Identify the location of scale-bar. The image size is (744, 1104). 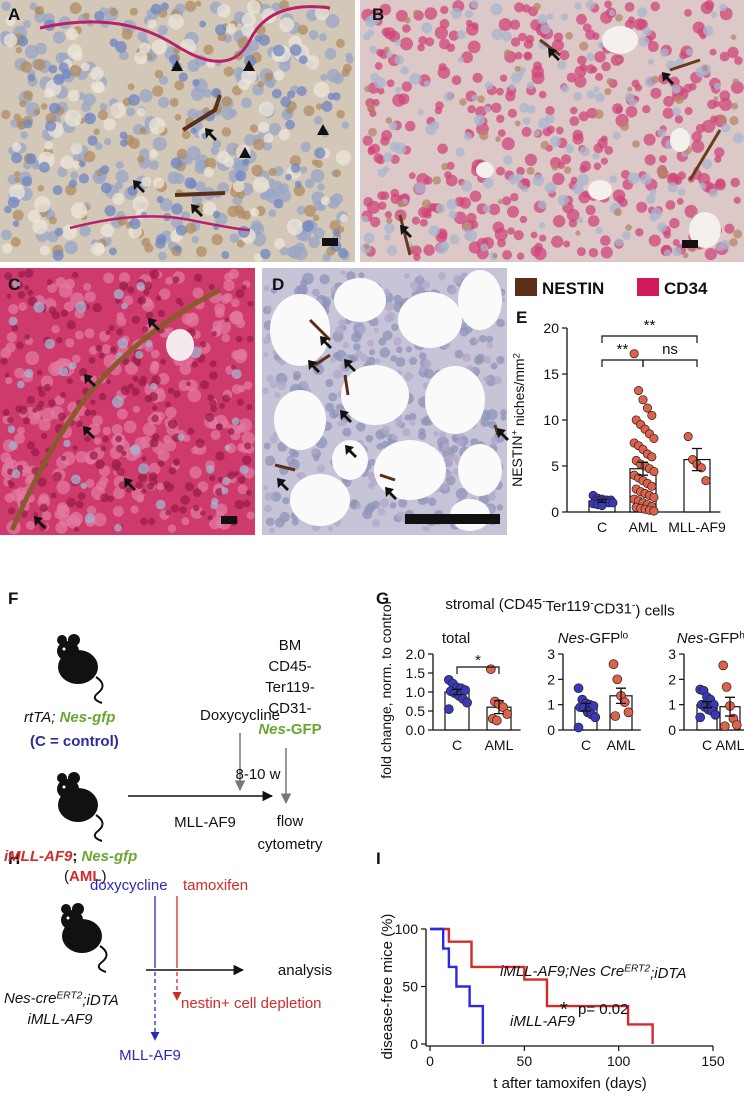
(452, 519).